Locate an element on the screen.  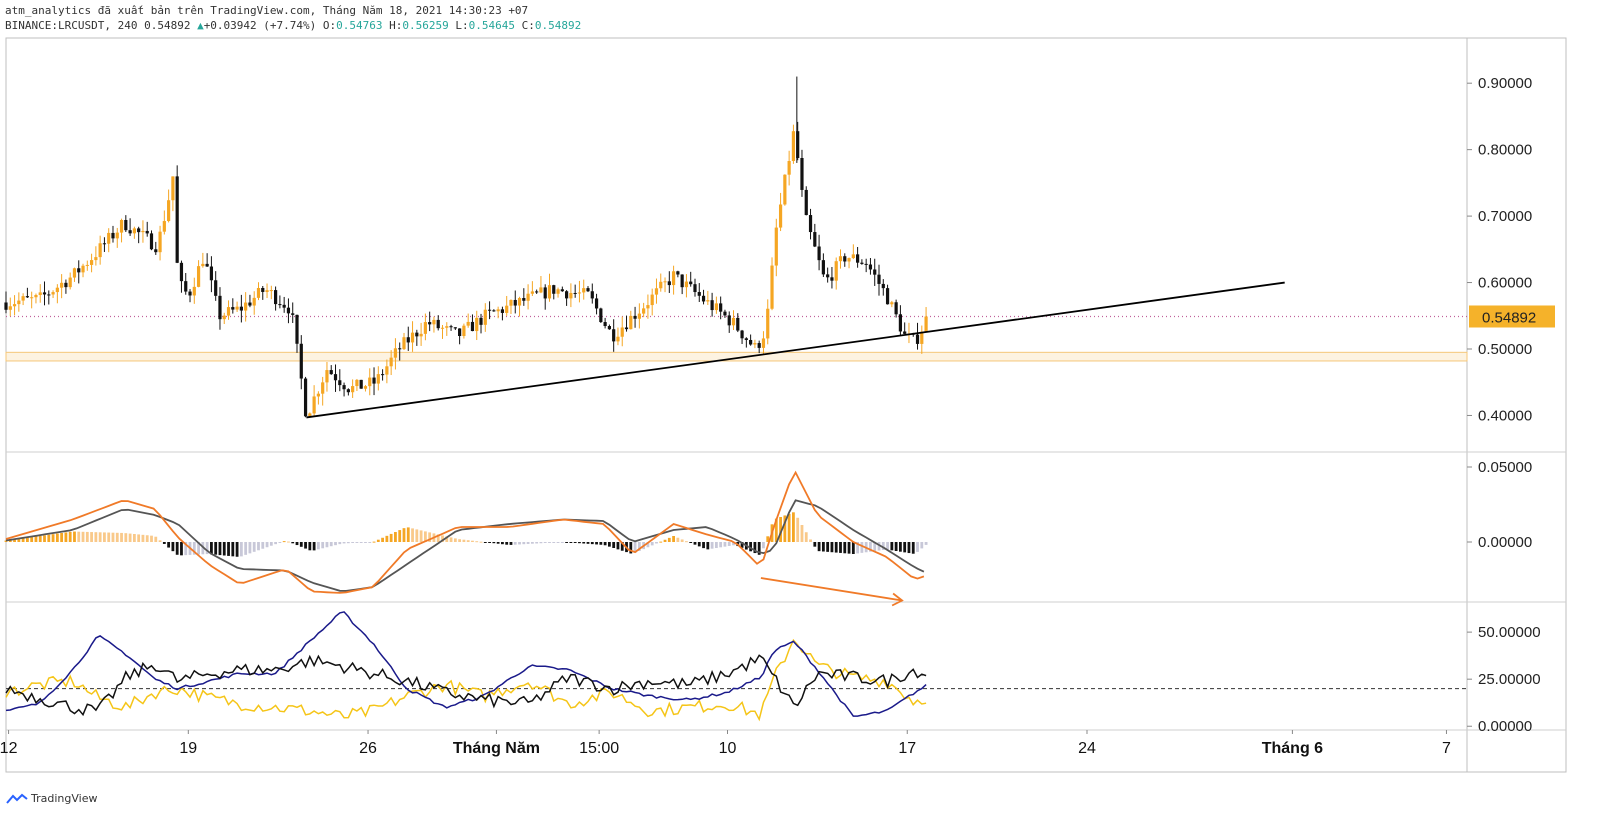
x-tick-label: 26 is located at coordinates (368, 748).